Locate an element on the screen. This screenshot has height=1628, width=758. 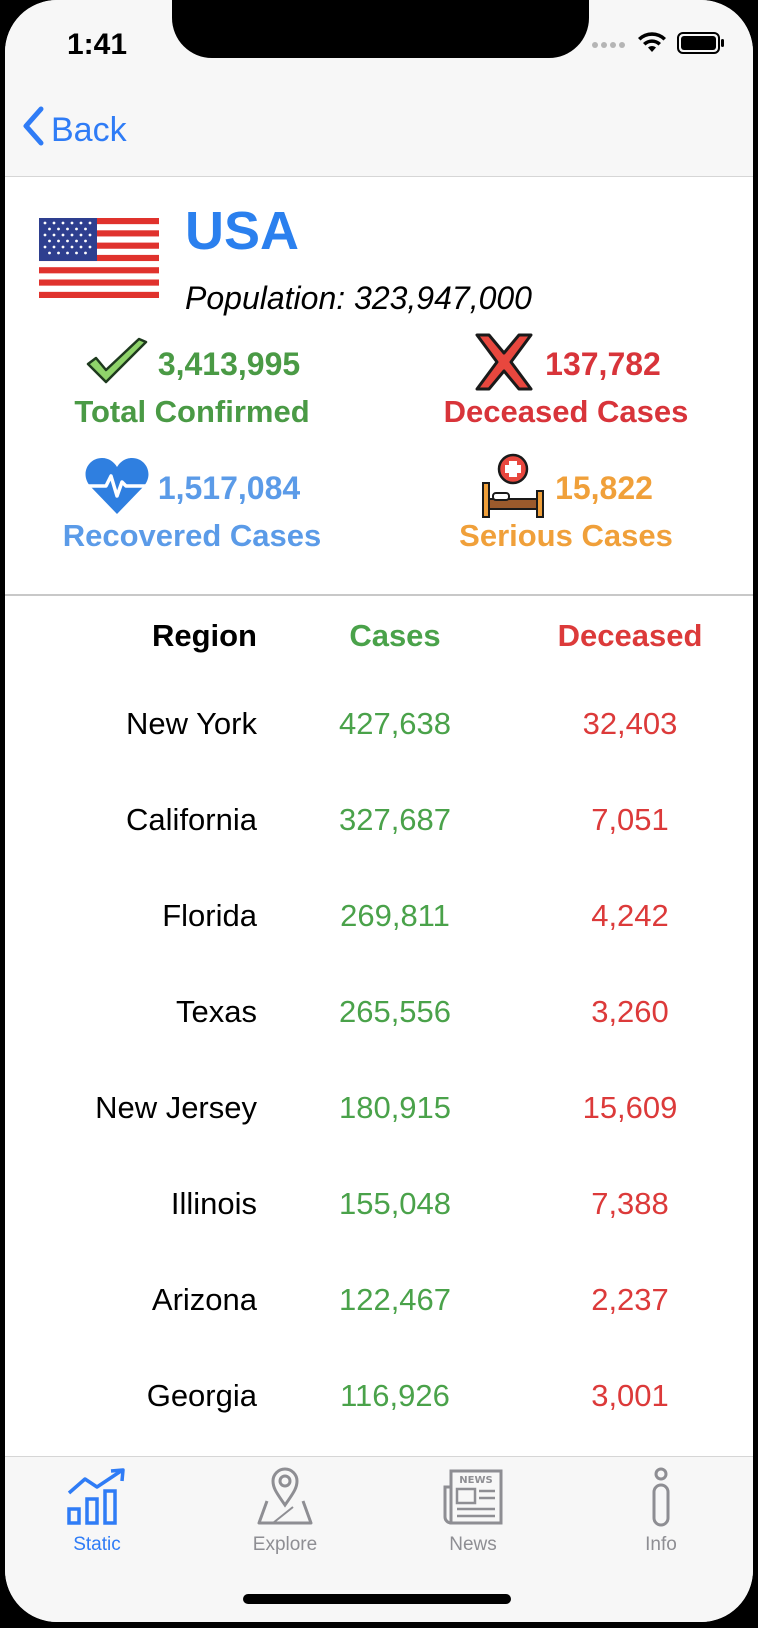
row-cases: 265,556 is located at coordinates (395, 1011).